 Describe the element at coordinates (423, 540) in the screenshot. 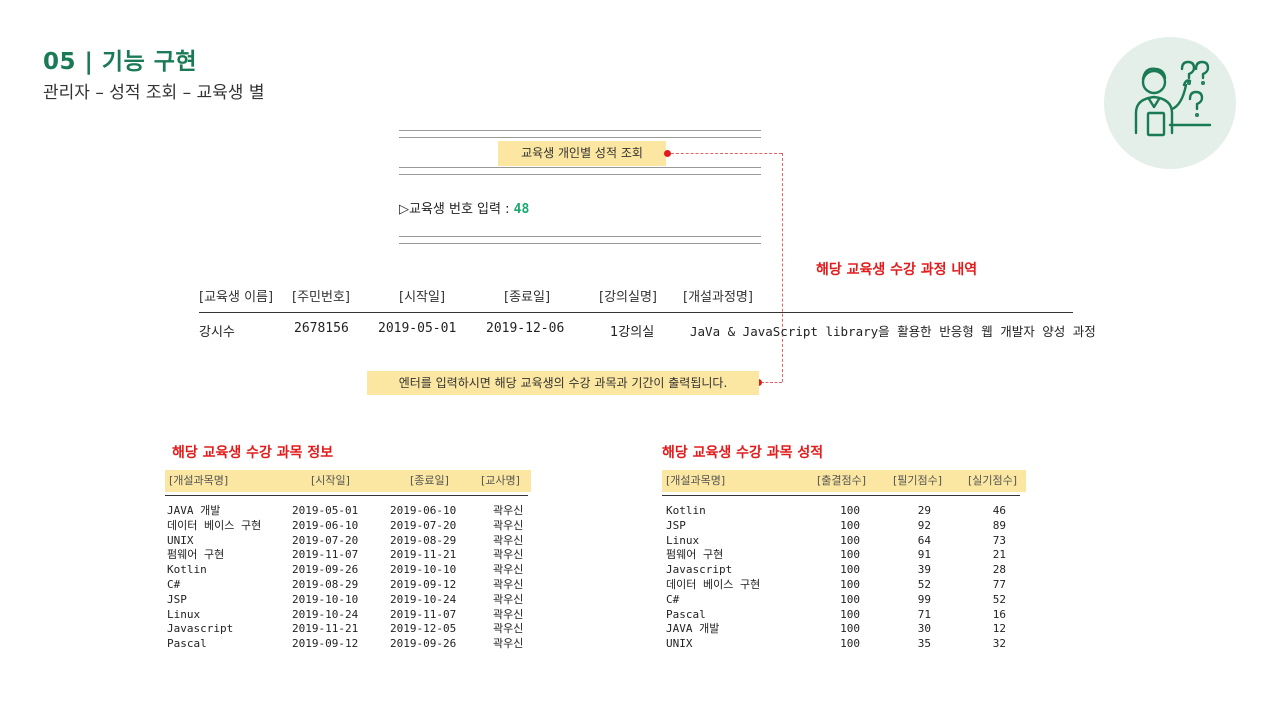

I see `cell-end: 2019-08-29` at that location.